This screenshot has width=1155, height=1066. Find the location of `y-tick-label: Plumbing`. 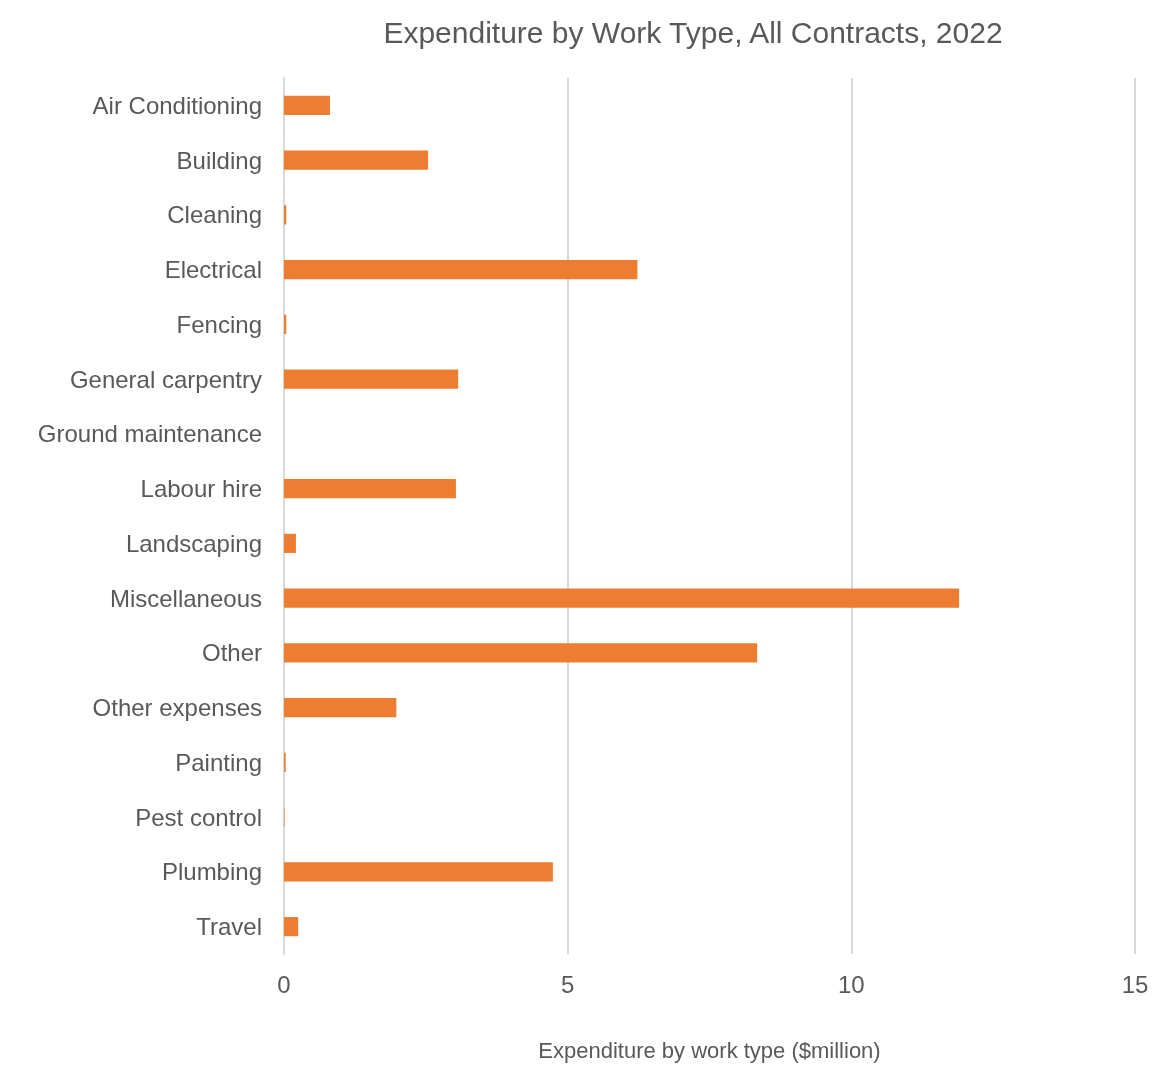

y-tick-label: Plumbing is located at coordinates (211, 872).